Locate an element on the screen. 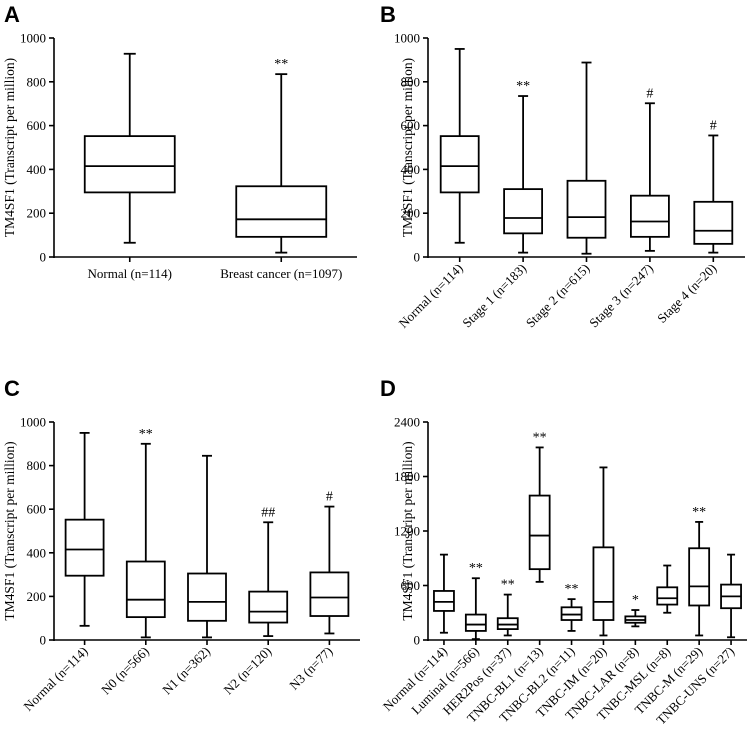  panel-letter-d: D is located at coordinates (388, 388).